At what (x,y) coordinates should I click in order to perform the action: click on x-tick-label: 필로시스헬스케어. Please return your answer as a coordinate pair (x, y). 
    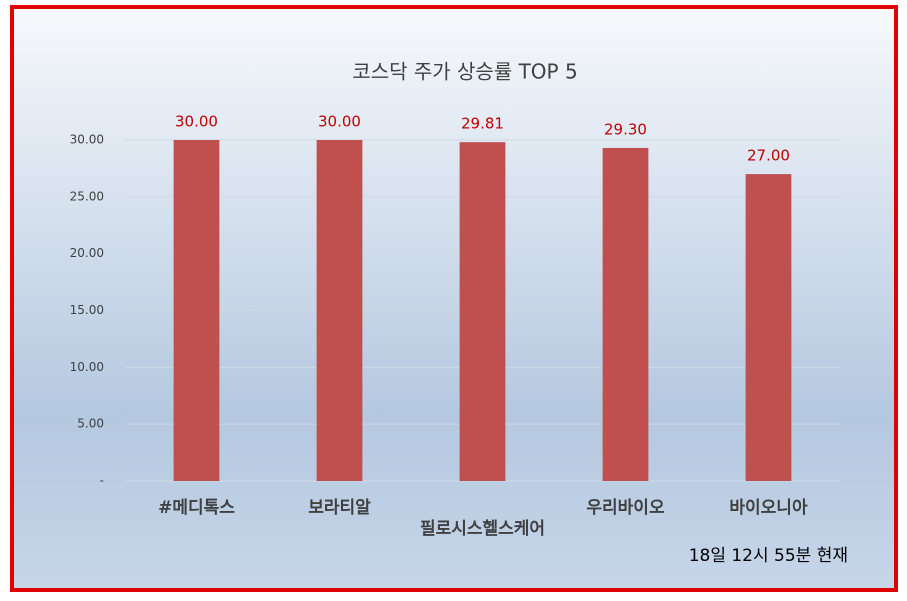
    Looking at the image, I should click on (482, 529).